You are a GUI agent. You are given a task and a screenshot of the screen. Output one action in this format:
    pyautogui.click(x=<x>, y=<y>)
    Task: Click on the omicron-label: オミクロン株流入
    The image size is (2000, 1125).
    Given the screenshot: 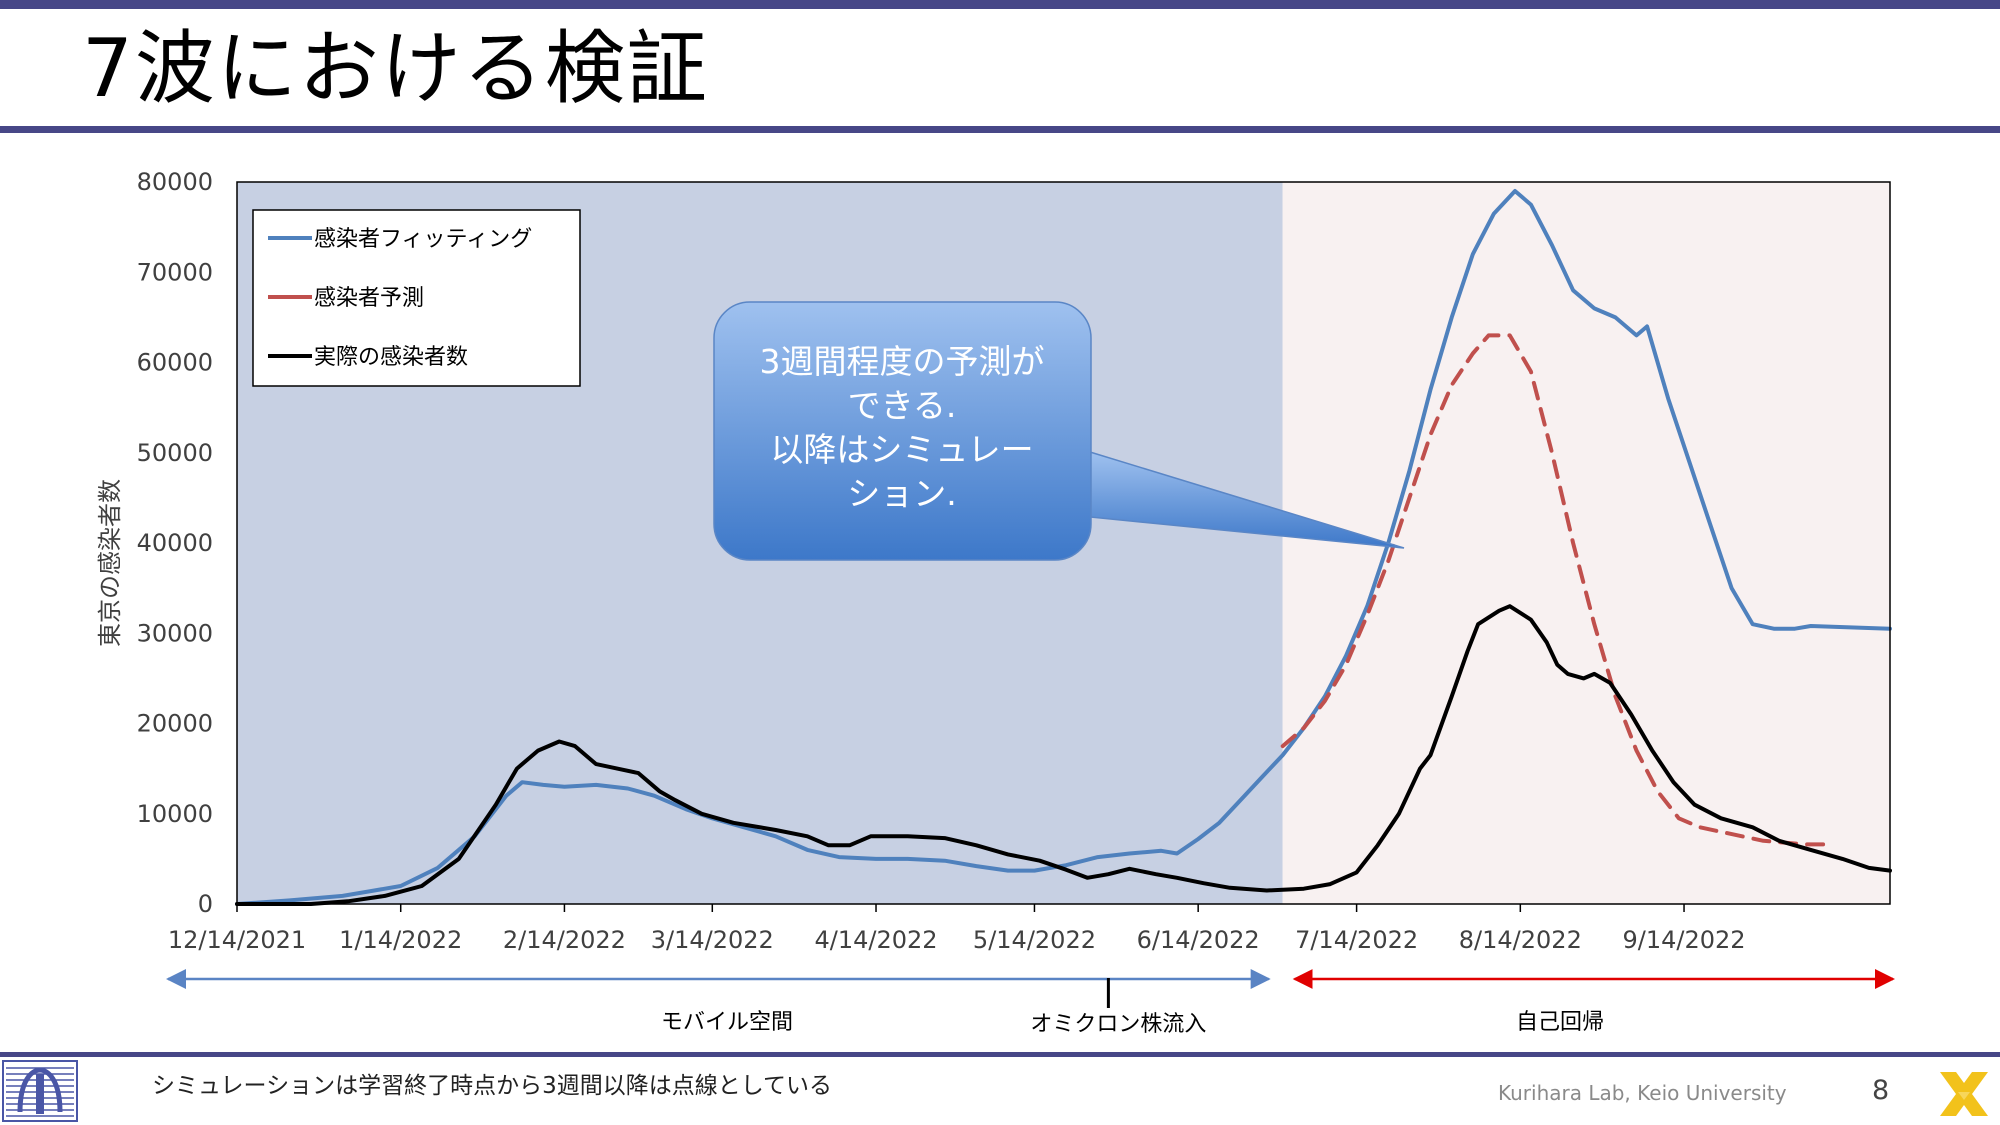 What is the action you would take?
    pyautogui.click(x=1118, y=1024)
    